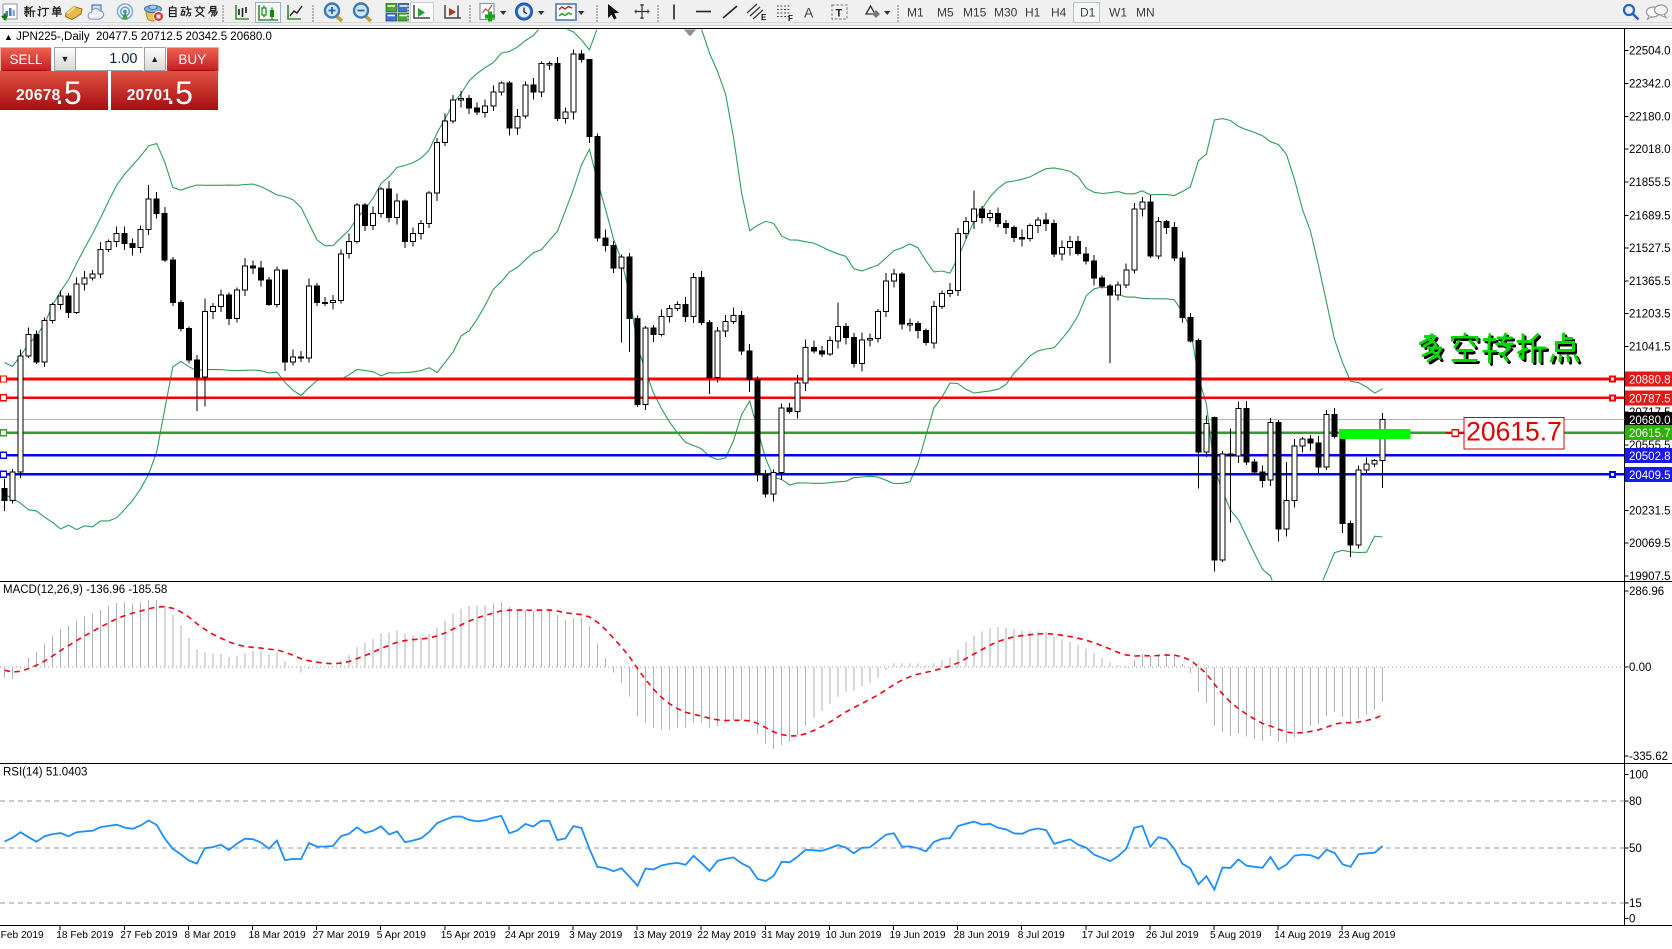  I want to click on svg-text: 27 Mar 2019, so click(342, 935).